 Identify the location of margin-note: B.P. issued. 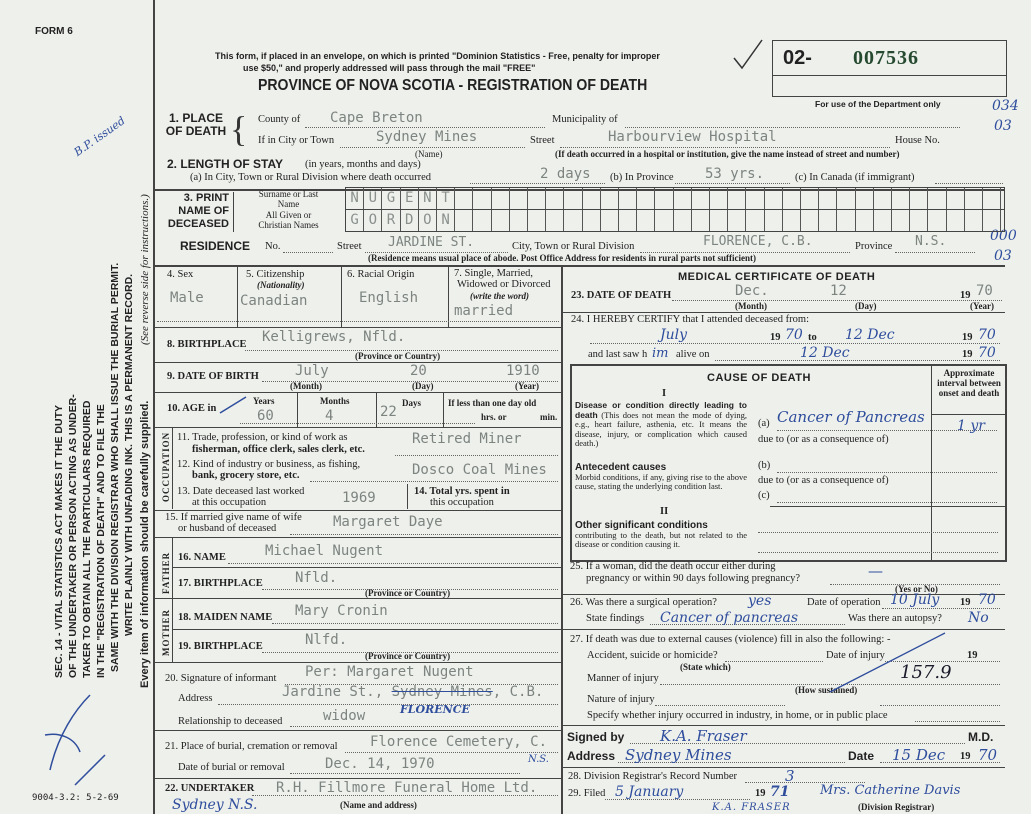
(99, 136).